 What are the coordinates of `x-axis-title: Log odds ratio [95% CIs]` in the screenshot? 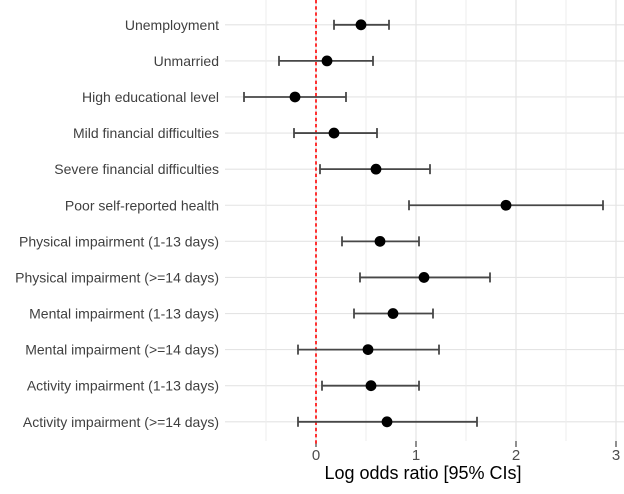 It's located at (423, 473).